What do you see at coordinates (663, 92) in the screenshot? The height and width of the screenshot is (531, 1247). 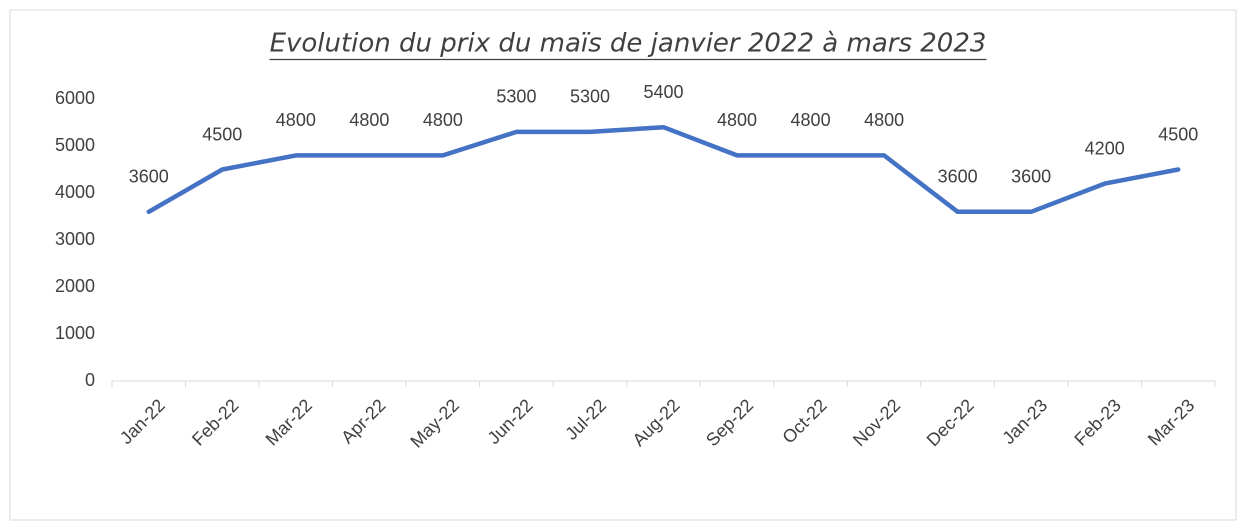 I see `data-label: 5400` at bounding box center [663, 92].